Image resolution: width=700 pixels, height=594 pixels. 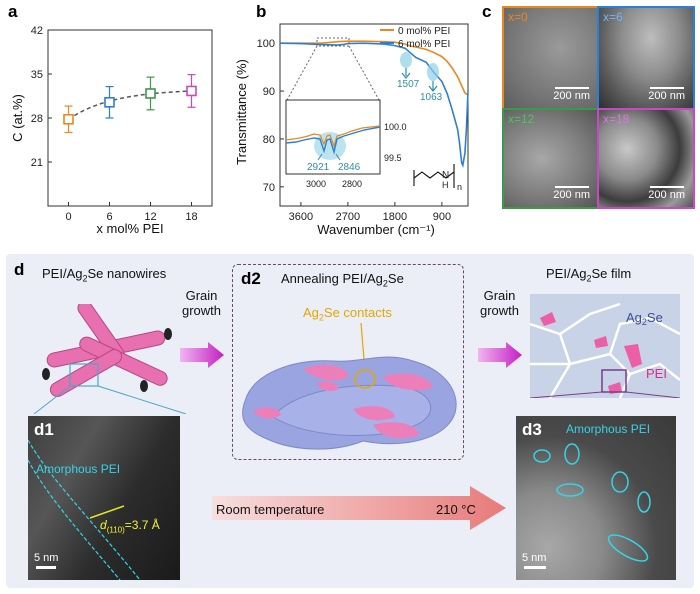 I want to click on sem-tile-x18: x=18 200 nm, so click(x=646, y=158).